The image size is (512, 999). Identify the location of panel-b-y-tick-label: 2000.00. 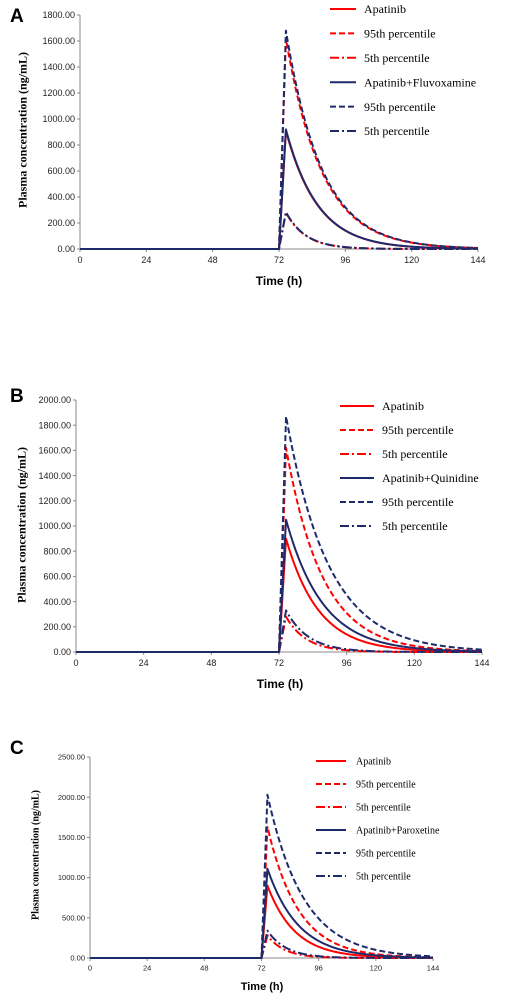
(54, 400).